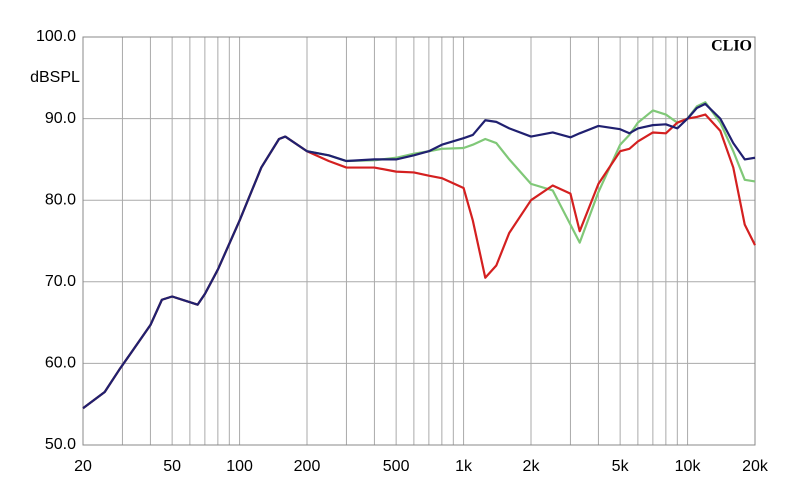 The height and width of the screenshot is (504, 800). Describe the element at coordinates (731, 46) in the screenshot. I see `annotation: CLIO` at that location.